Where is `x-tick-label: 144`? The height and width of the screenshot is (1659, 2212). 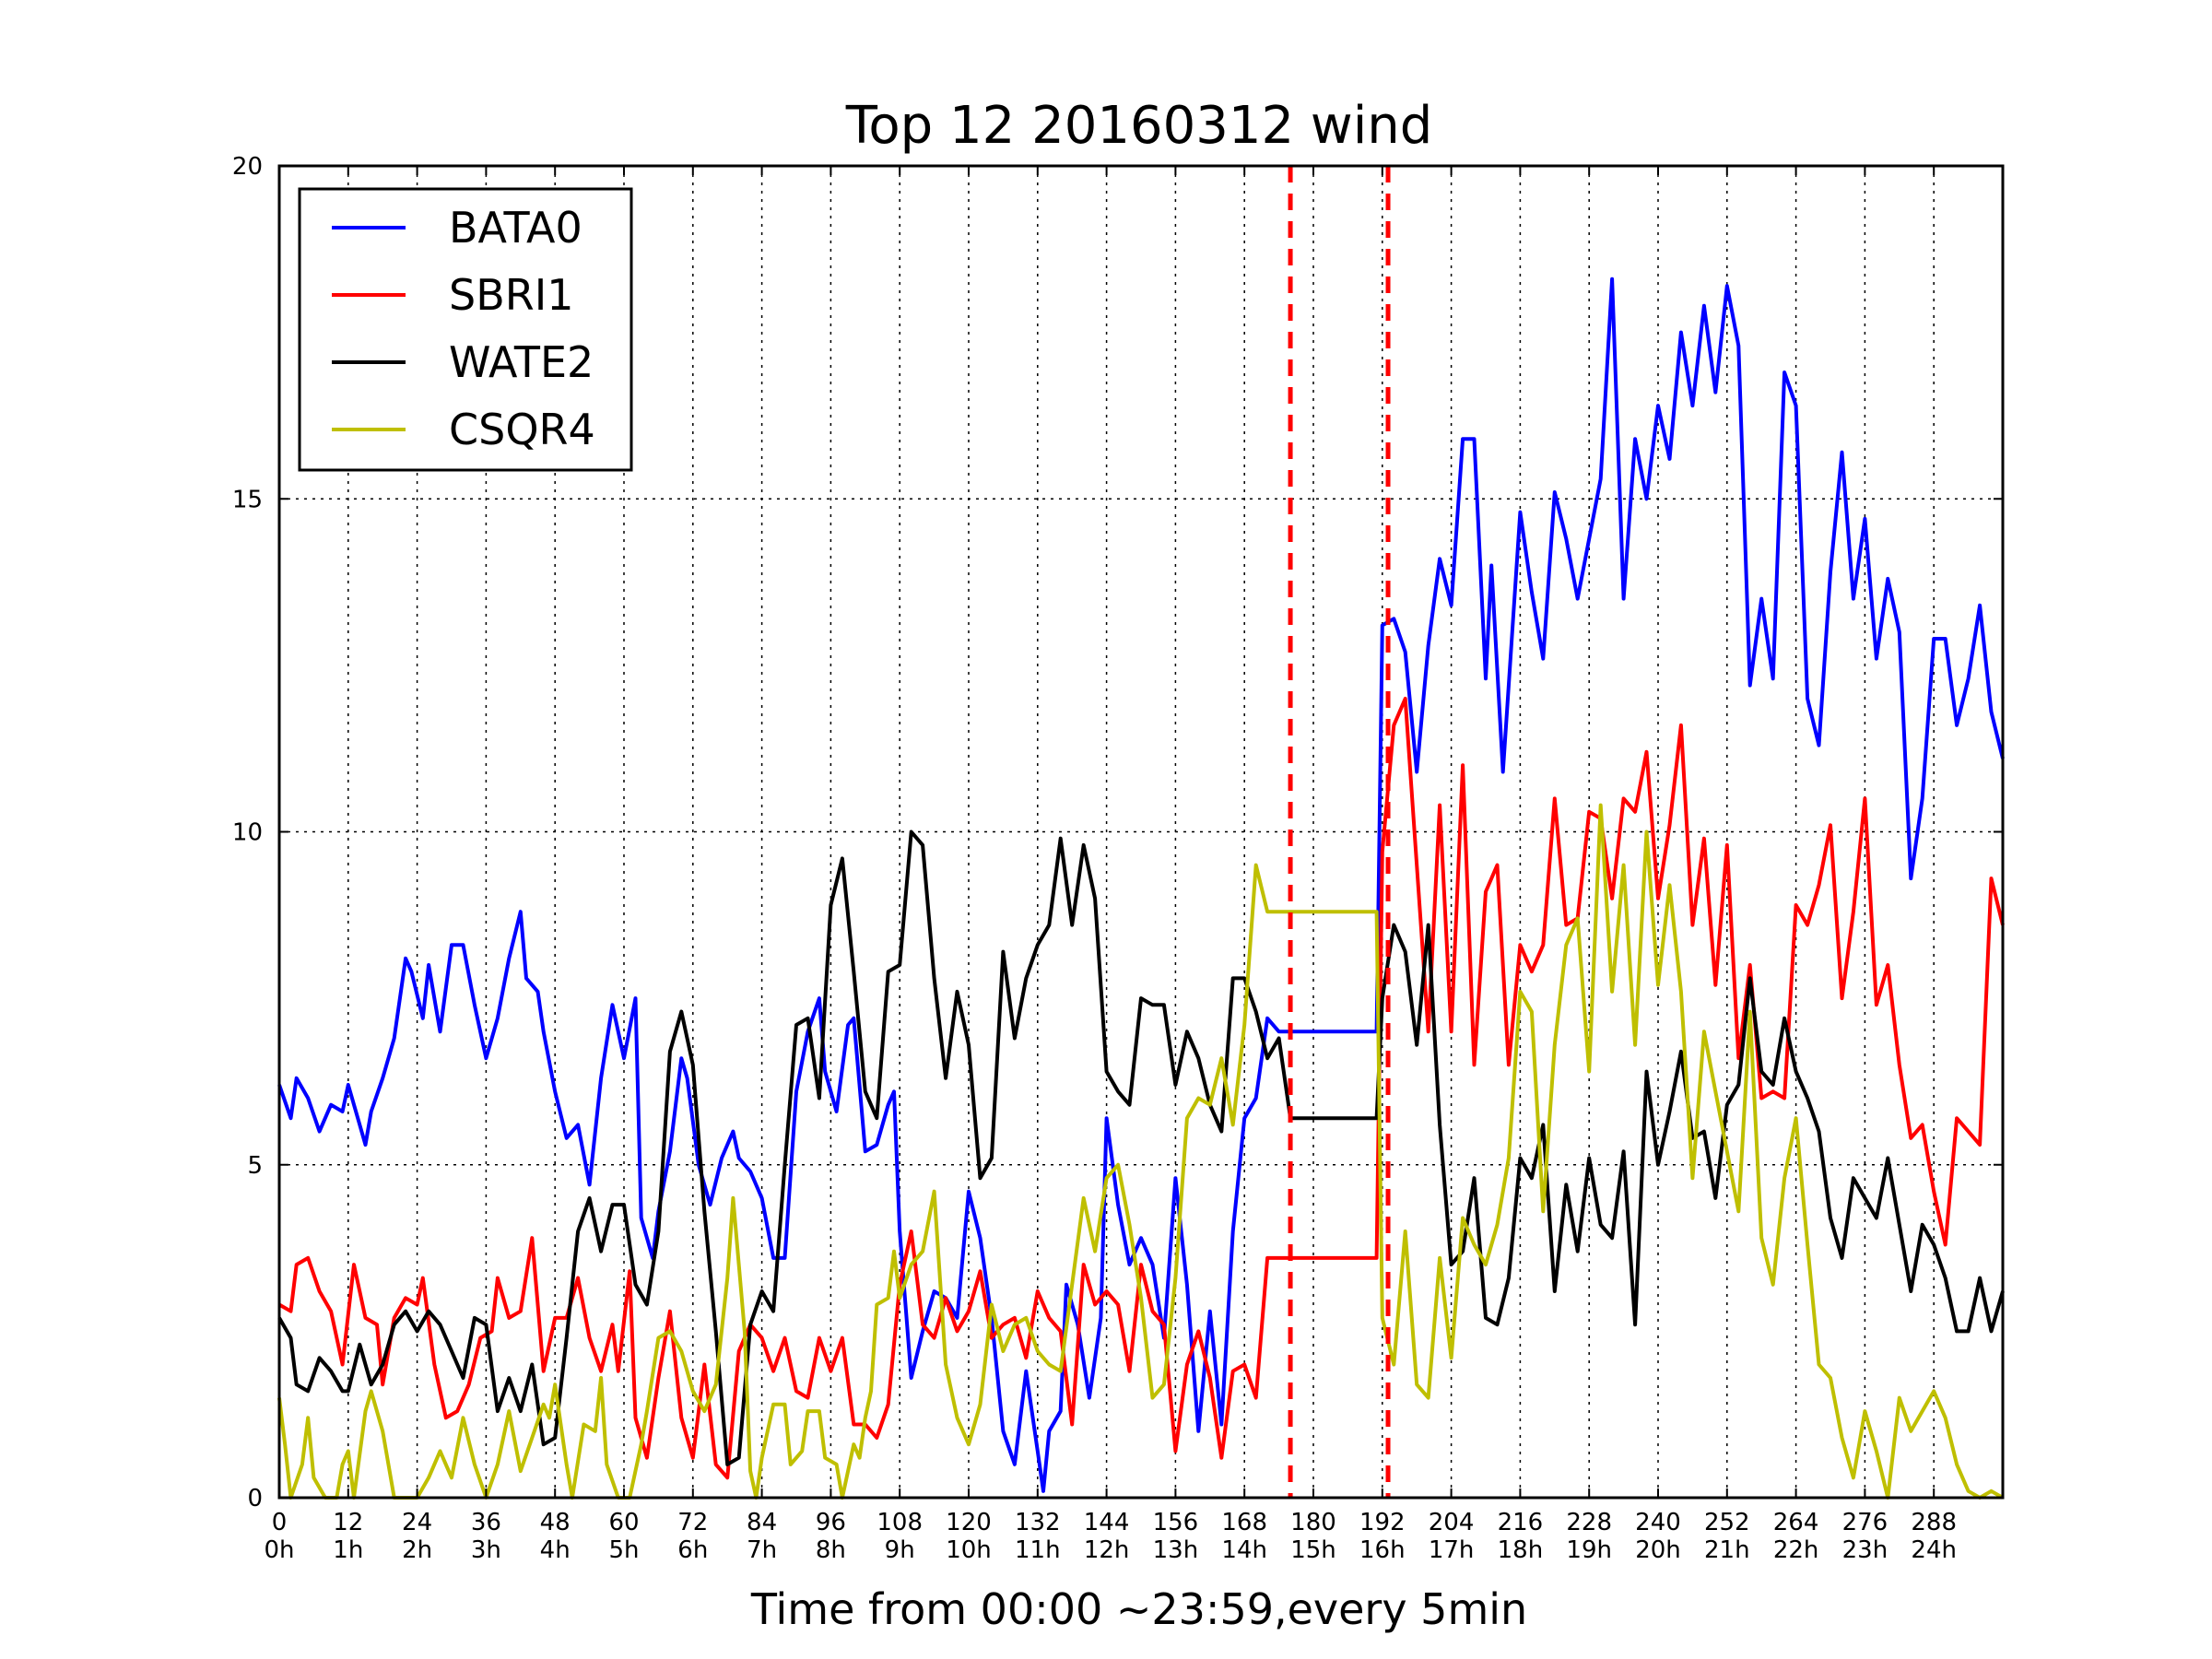 x-tick-label: 144 is located at coordinates (1107, 1522).